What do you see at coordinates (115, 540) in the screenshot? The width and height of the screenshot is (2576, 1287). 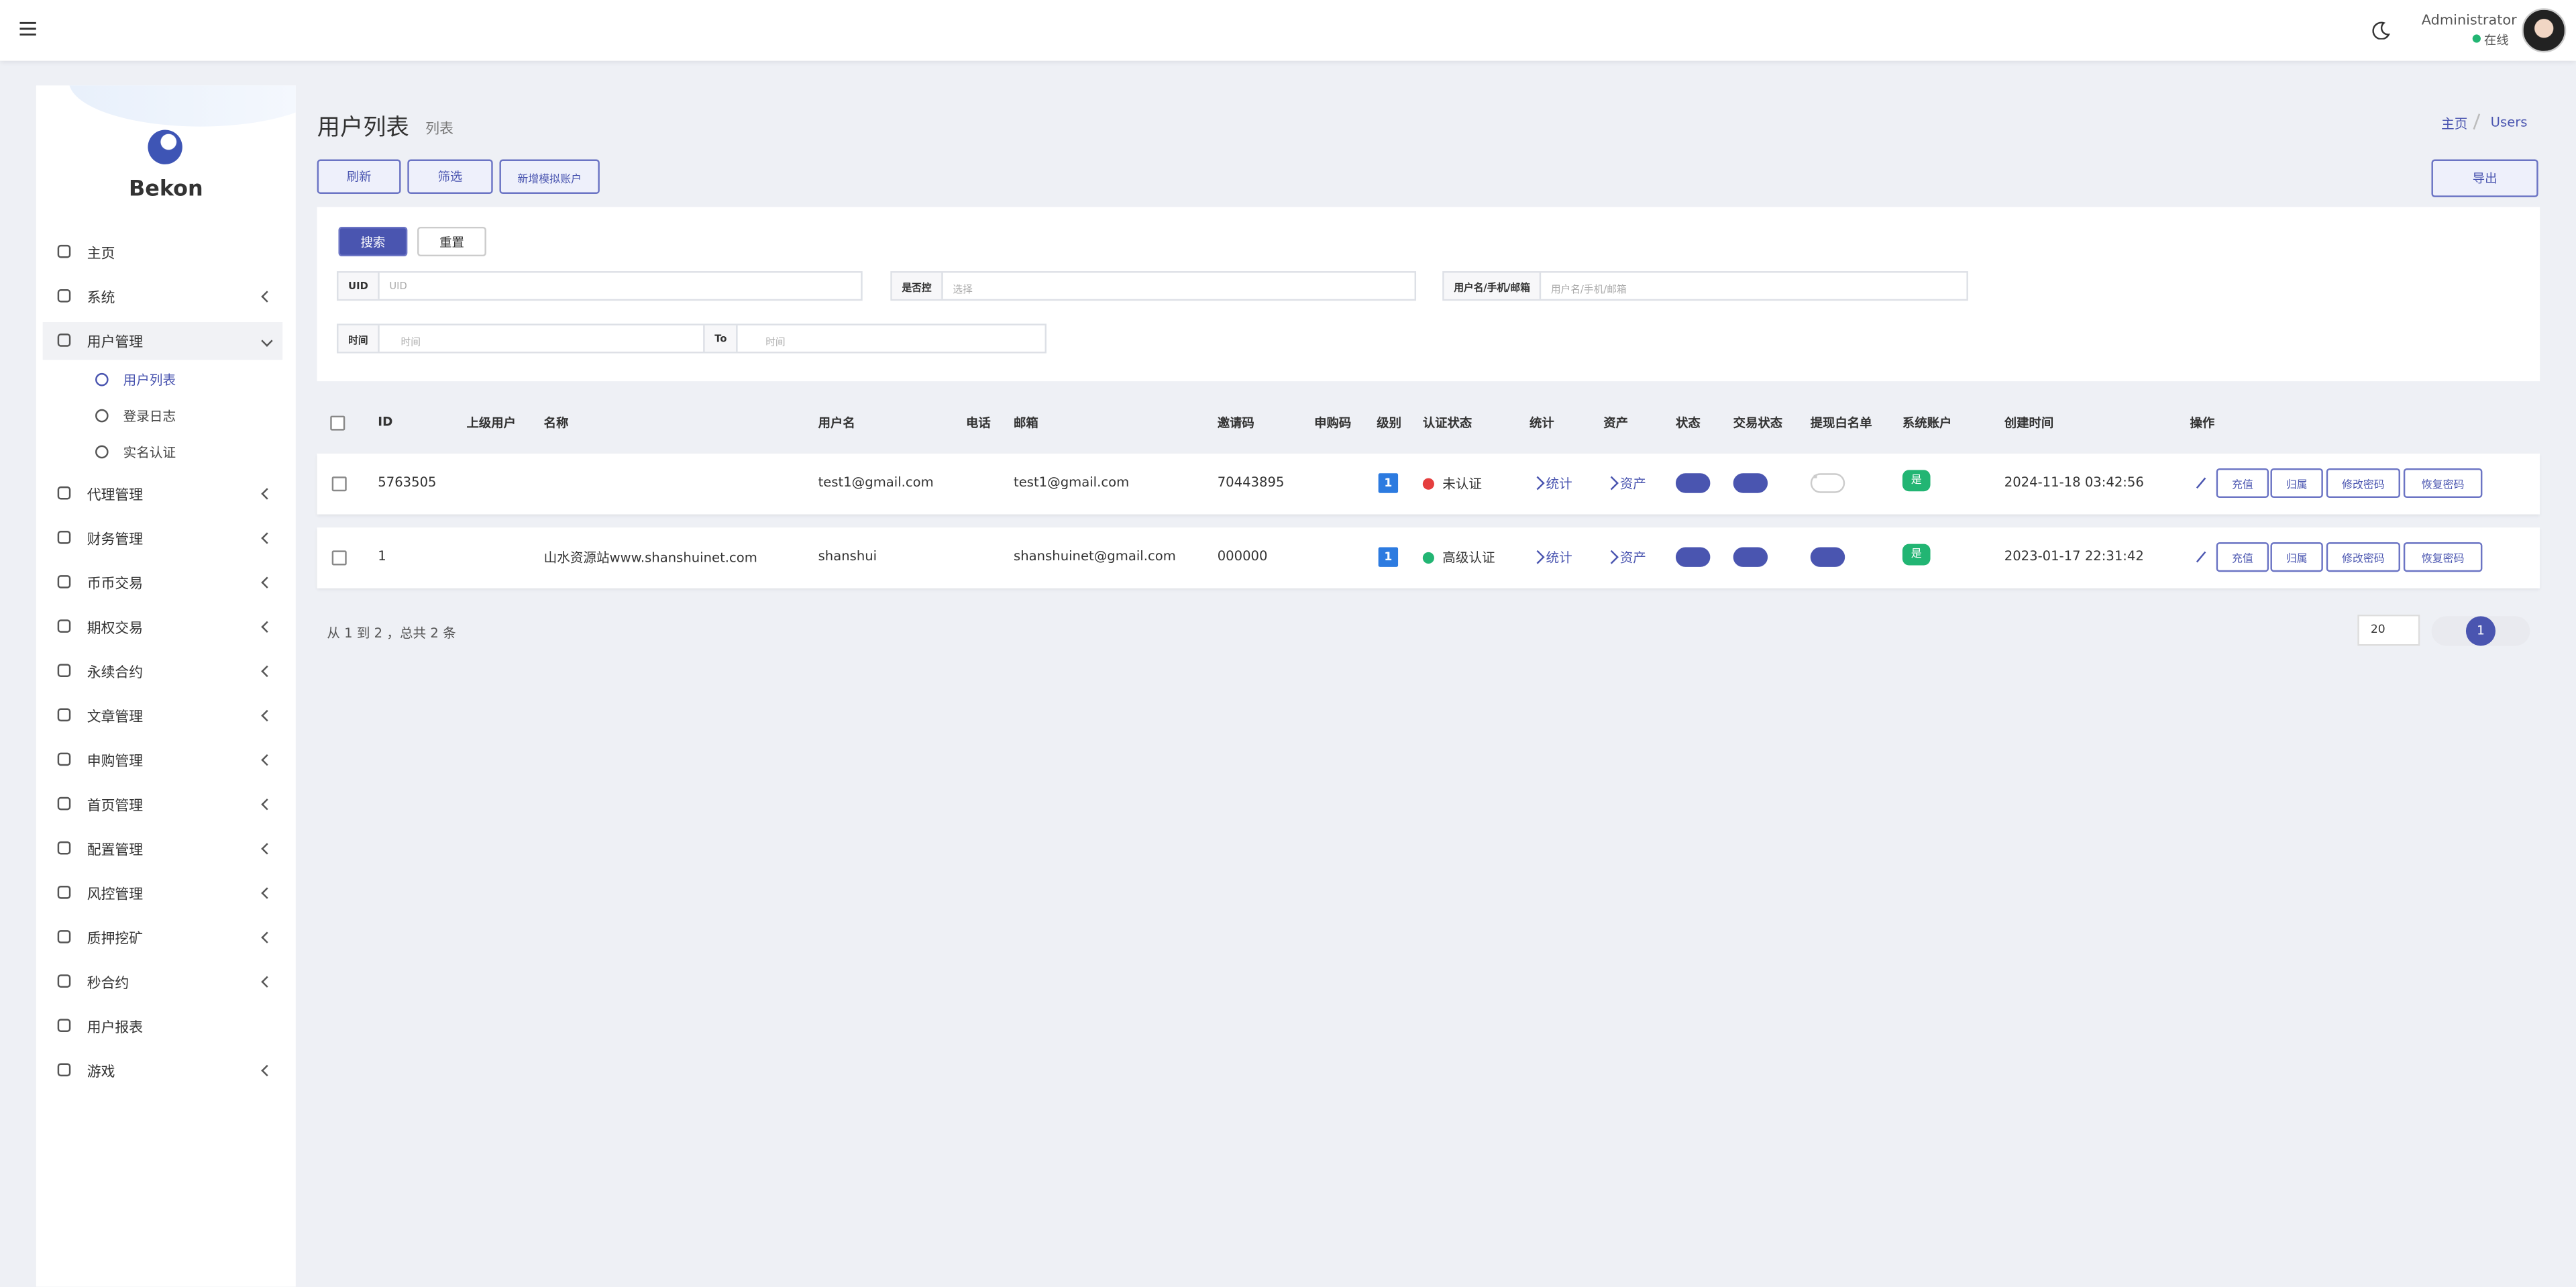 I see `menu-item: 财务管理` at bounding box center [115, 540].